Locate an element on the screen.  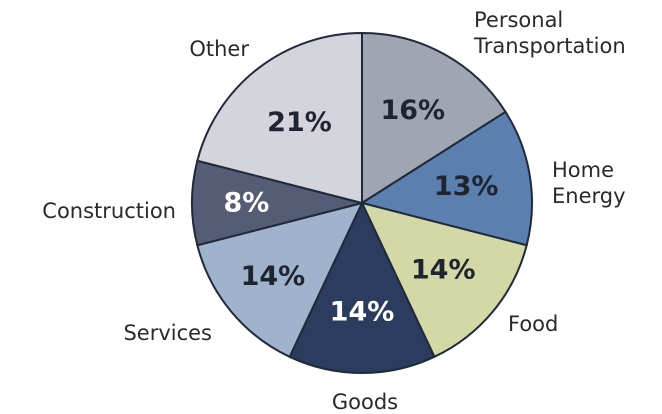
category-label-construction: Construction is located at coordinates (109, 211).